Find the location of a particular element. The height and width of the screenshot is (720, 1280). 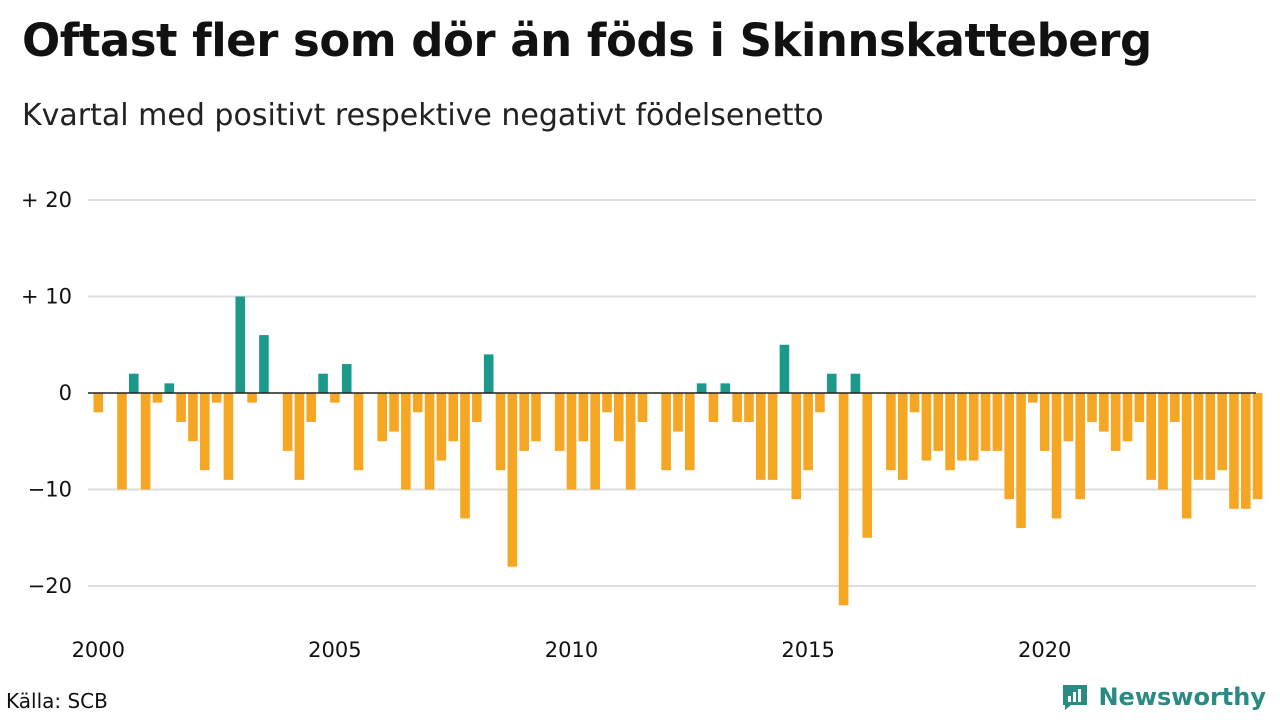

bar: 2022 K3: -10 is located at coordinates (1163, 441).